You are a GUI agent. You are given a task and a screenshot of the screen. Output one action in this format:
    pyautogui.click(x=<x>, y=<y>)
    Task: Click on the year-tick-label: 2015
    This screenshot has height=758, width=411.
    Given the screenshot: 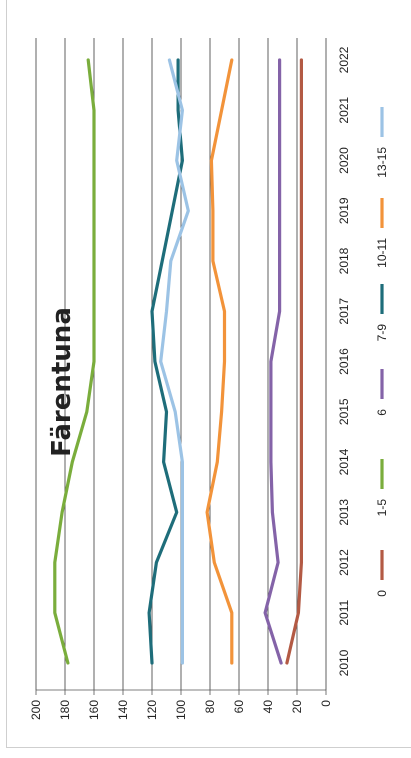 What is the action you would take?
    pyautogui.click(x=344, y=411)
    